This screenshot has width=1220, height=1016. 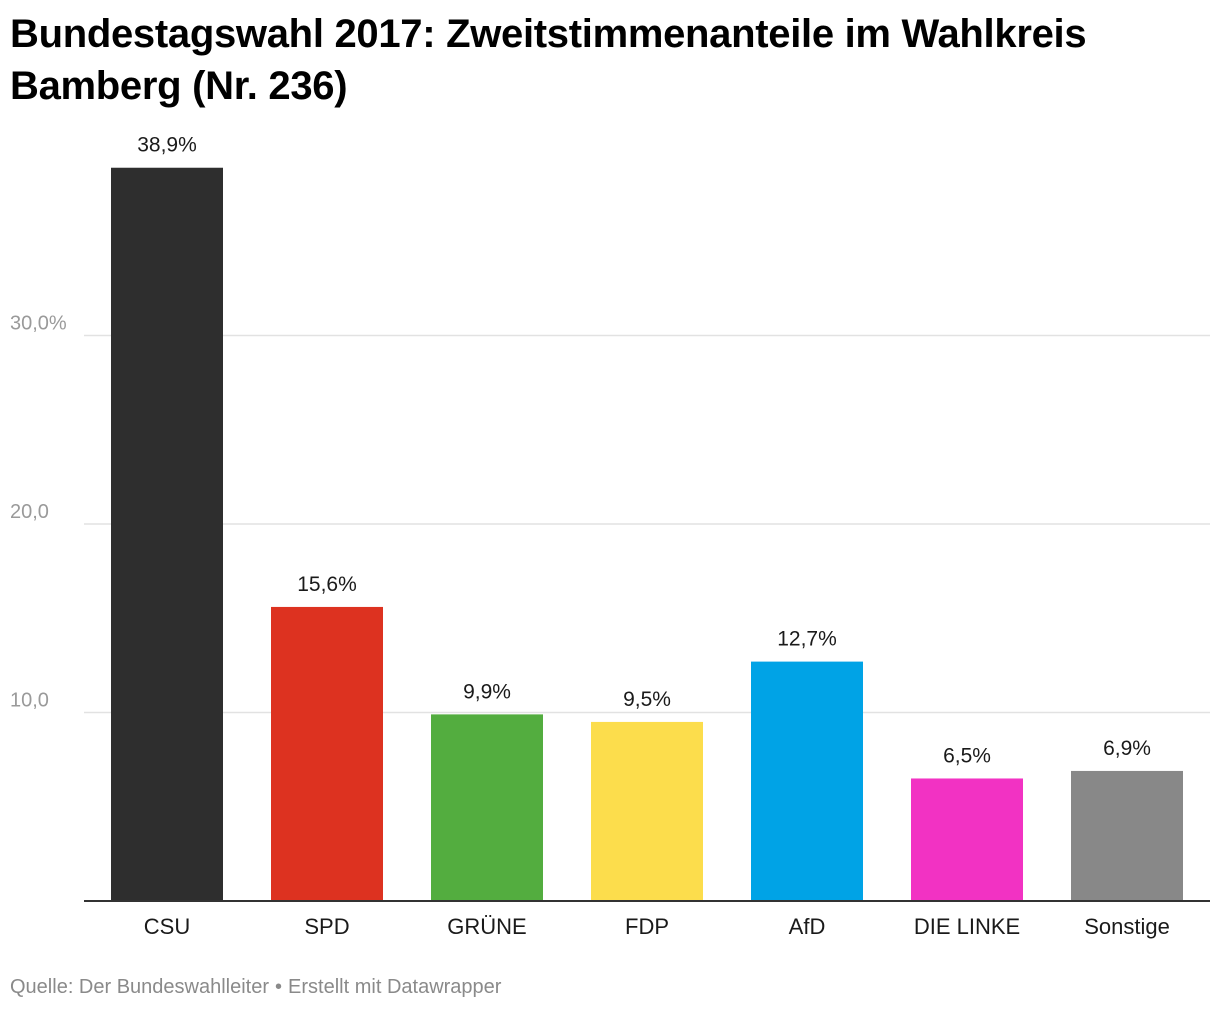 What do you see at coordinates (967, 926) in the screenshot?
I see `x-tick-label: DIE LINKE` at bounding box center [967, 926].